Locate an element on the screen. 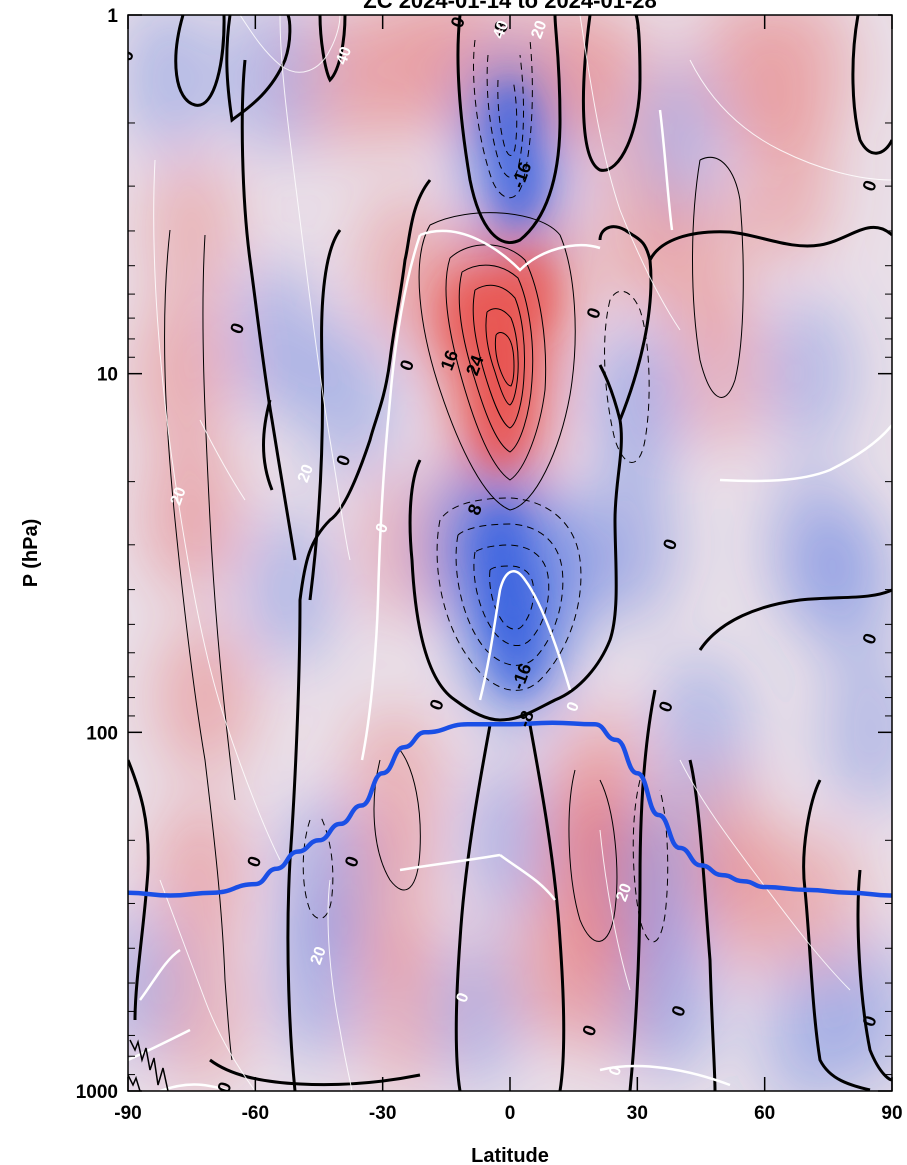  surface-noise is located at coordinates (148, 1065).